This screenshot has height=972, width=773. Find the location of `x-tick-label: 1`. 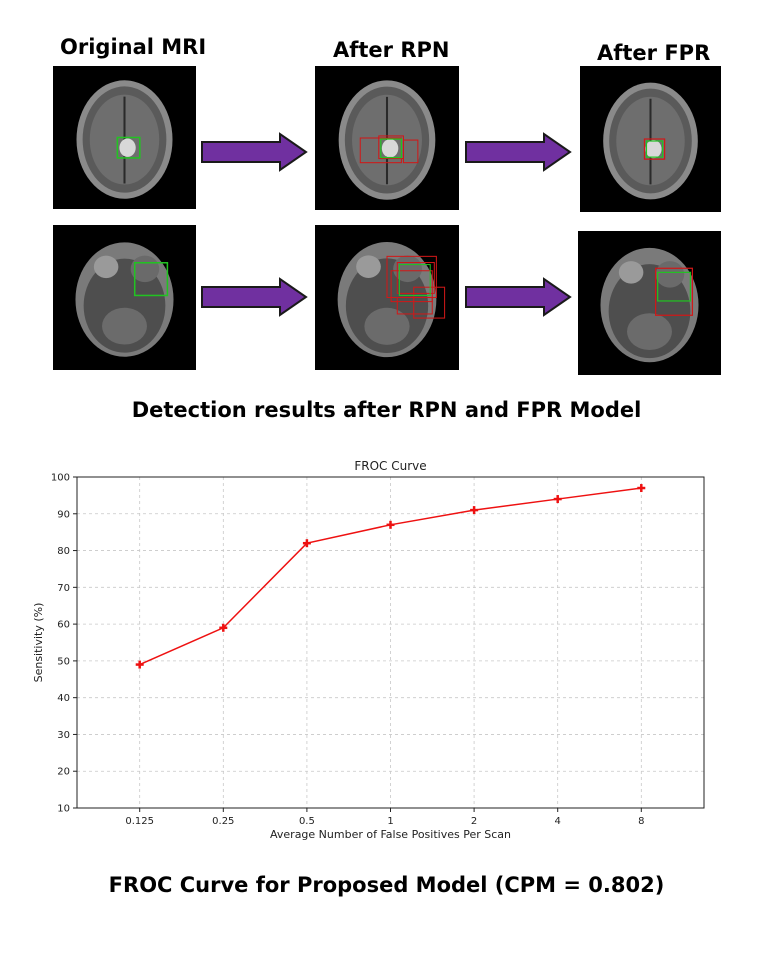

x-tick-label: 1 is located at coordinates (390, 821).